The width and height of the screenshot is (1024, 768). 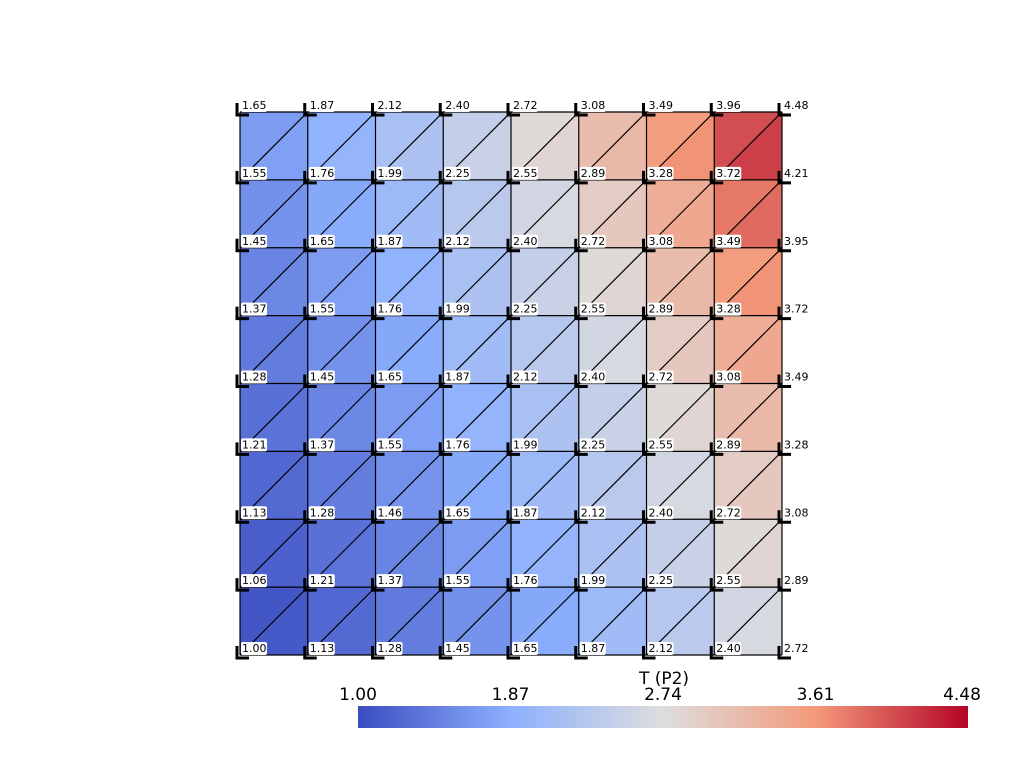 I want to click on colorbar-tick-label: 3.61, so click(x=816, y=695).